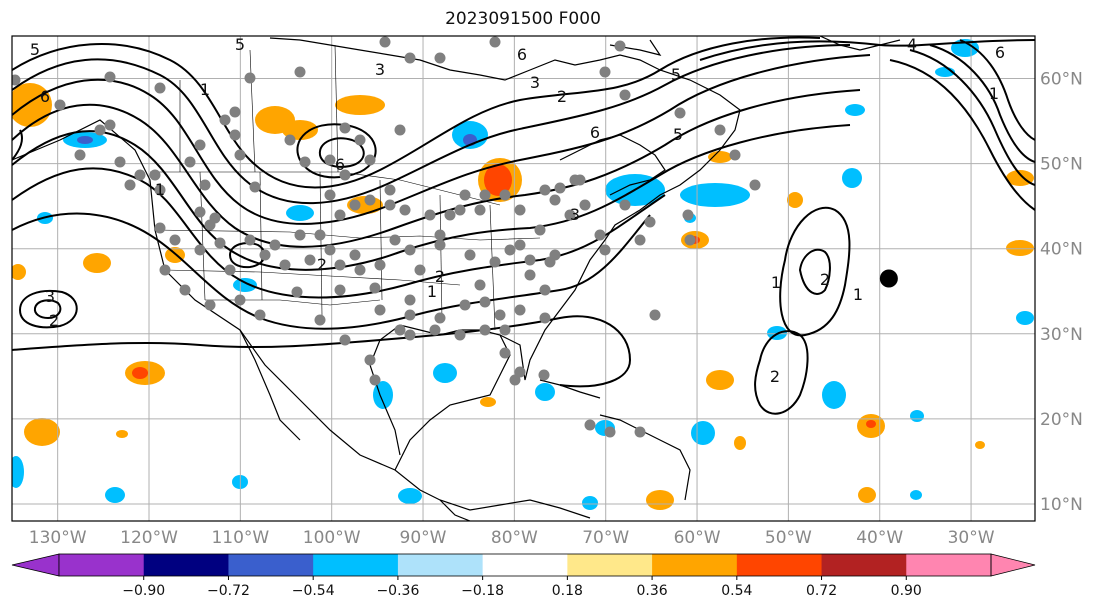 This screenshot has height=613, width=1102. Describe the element at coordinates (525, 565) in the screenshot. I see `colorbar-frame` at that location.